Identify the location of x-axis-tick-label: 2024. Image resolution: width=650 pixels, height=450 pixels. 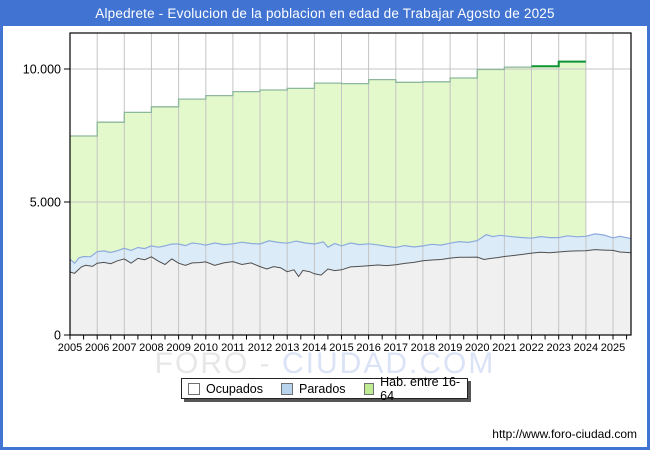
(586, 348).